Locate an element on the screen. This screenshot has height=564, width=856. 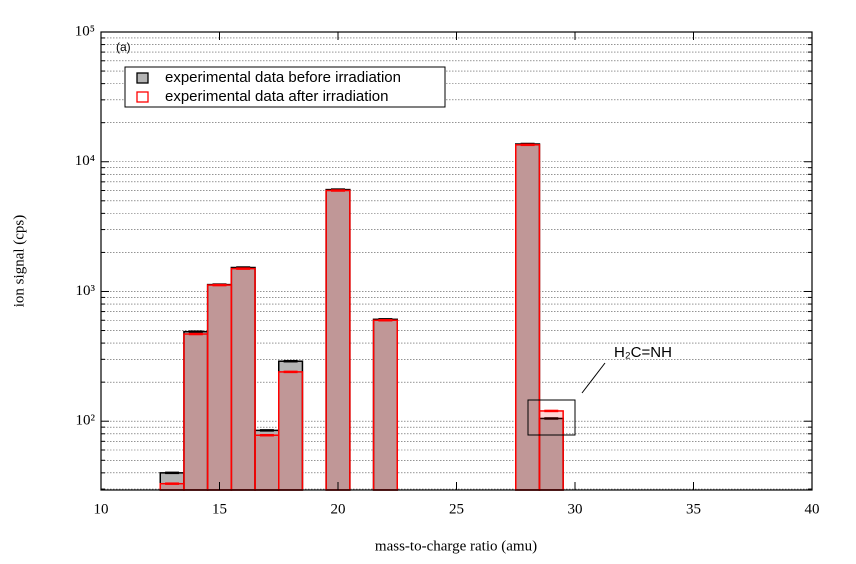
y-tick-label: 10² is located at coordinates (86, 421).